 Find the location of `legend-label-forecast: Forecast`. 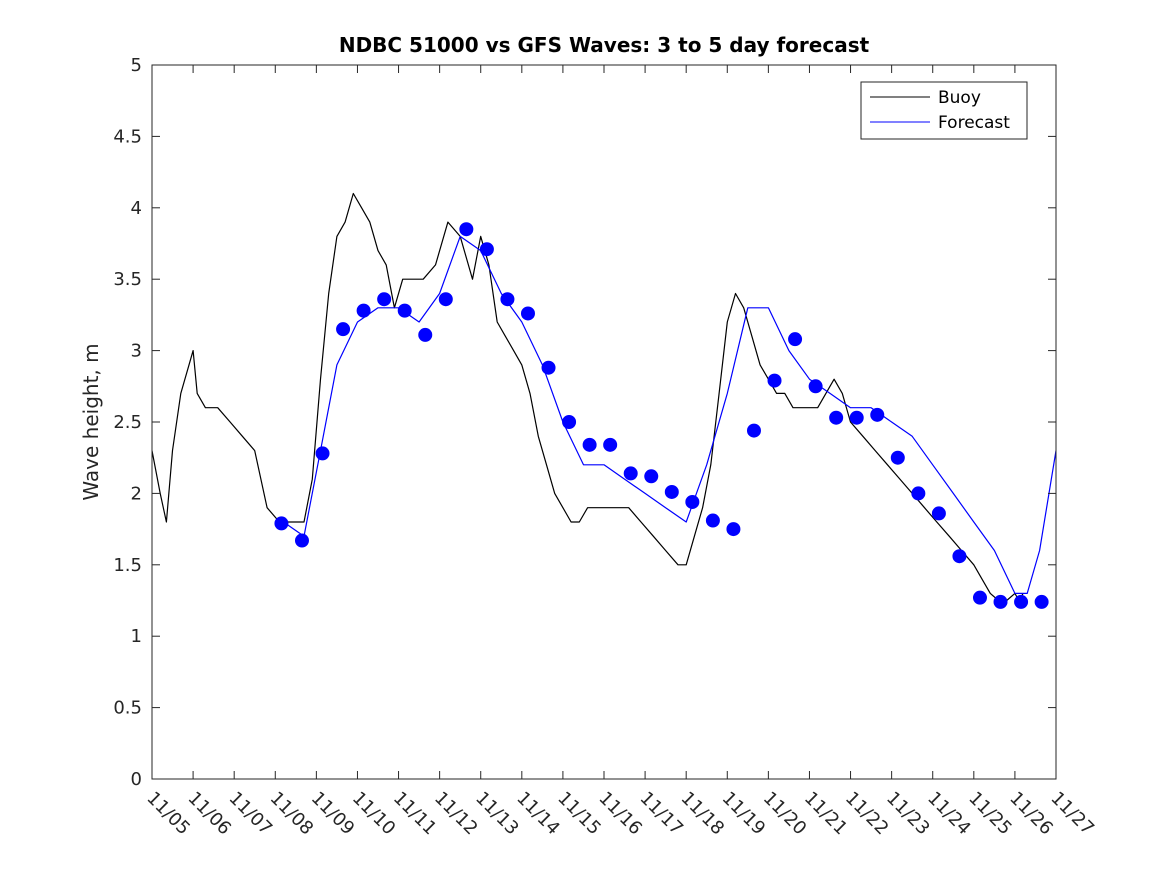

legend-label-forecast: Forecast is located at coordinates (974, 123).